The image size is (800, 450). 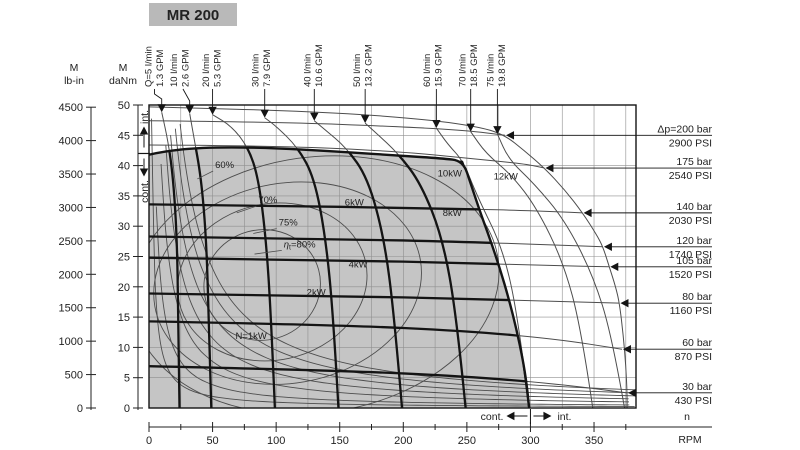 I want to click on x-tick-label: 50, so click(x=212, y=441).